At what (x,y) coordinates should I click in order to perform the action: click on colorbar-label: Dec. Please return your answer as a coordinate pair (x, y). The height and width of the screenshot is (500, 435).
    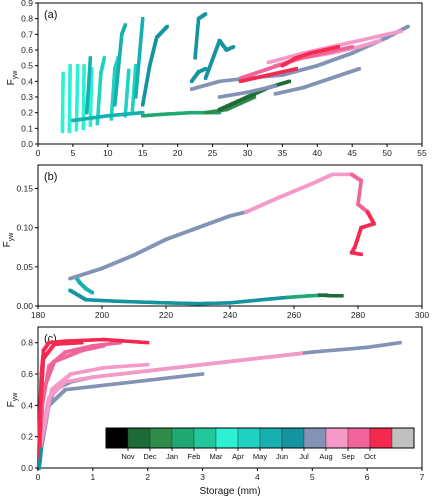
    Looking at the image, I should click on (150, 456).